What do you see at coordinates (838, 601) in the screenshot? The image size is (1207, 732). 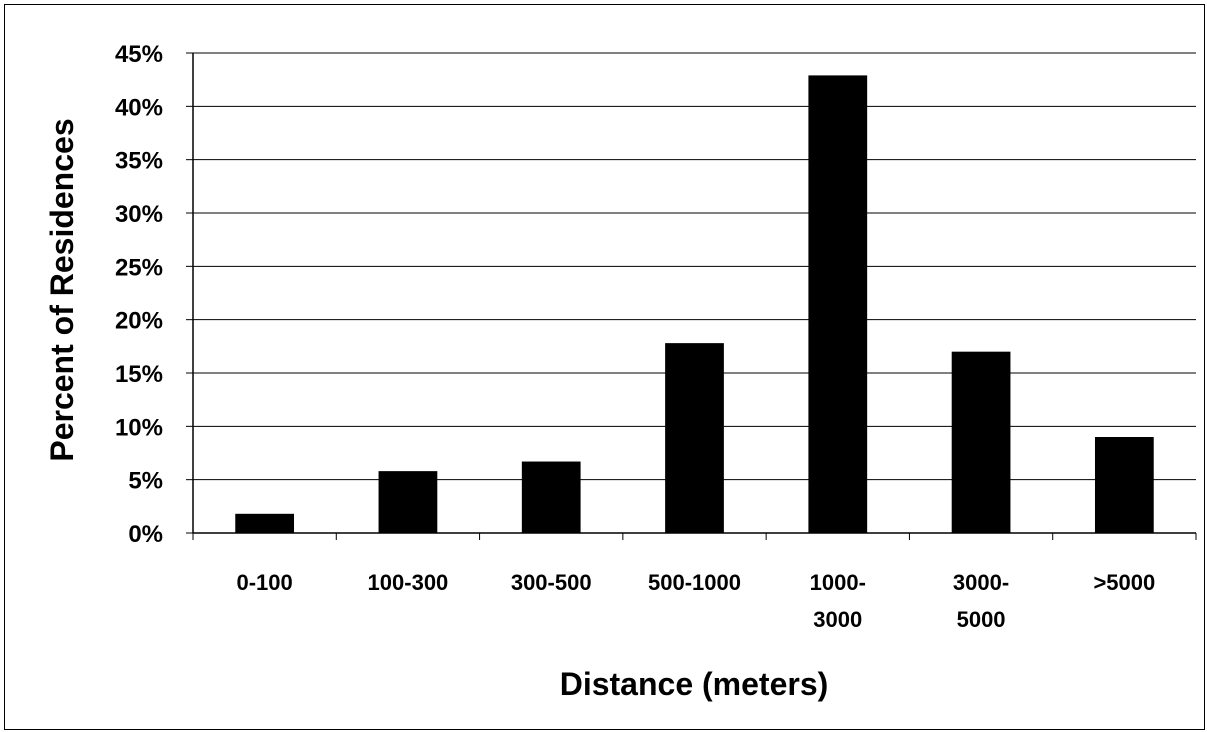 I see `x-tick-label: 1000-3000` at bounding box center [838, 601].